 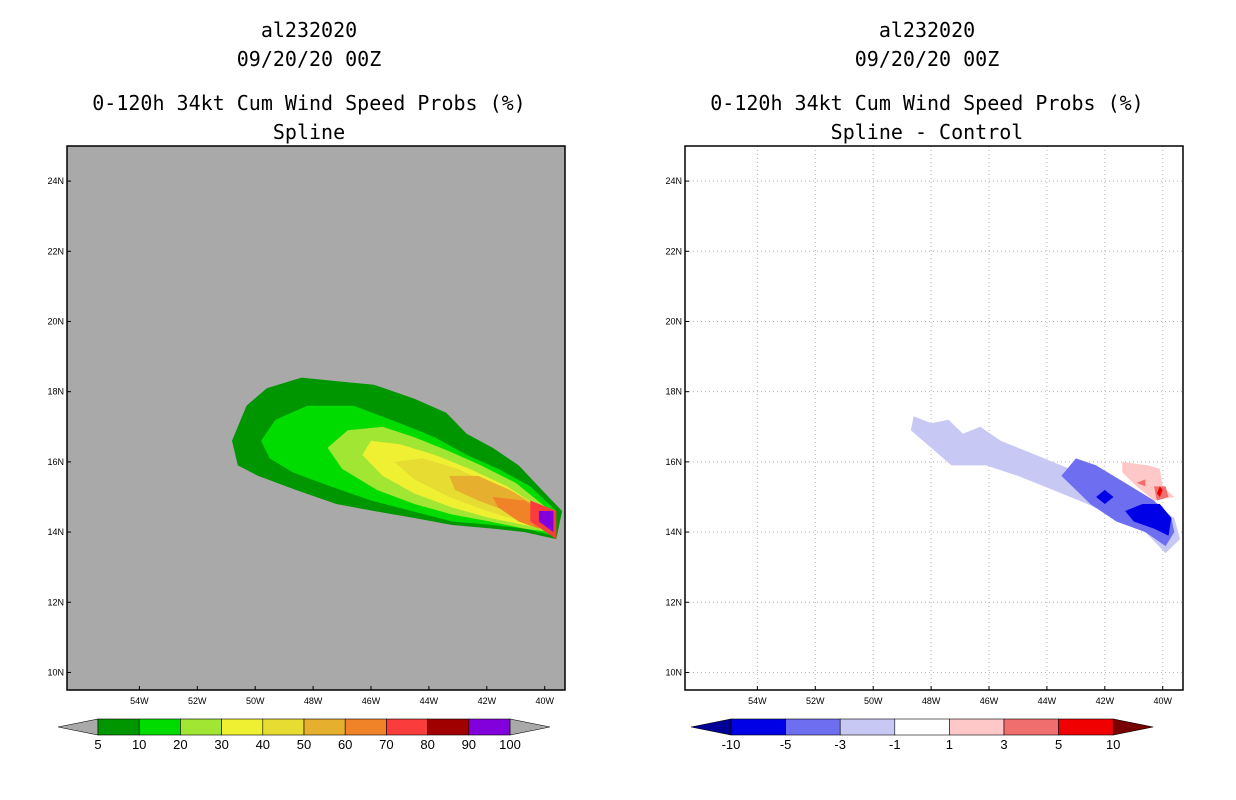 I want to click on colorbar-label: 90, so click(x=469, y=744).